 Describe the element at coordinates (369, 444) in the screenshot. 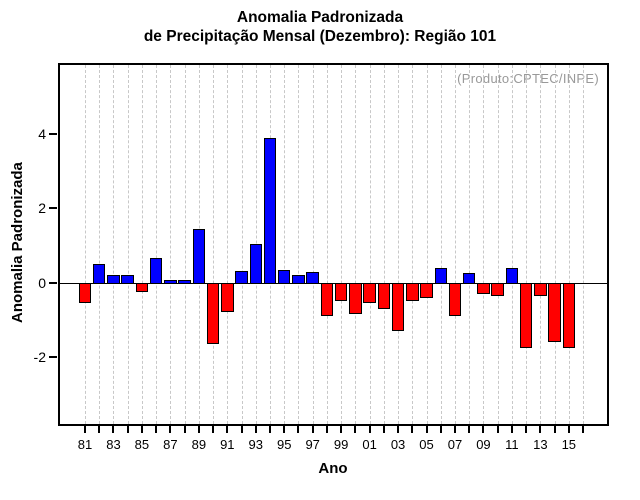

I see `x-tick-label: 01` at that location.